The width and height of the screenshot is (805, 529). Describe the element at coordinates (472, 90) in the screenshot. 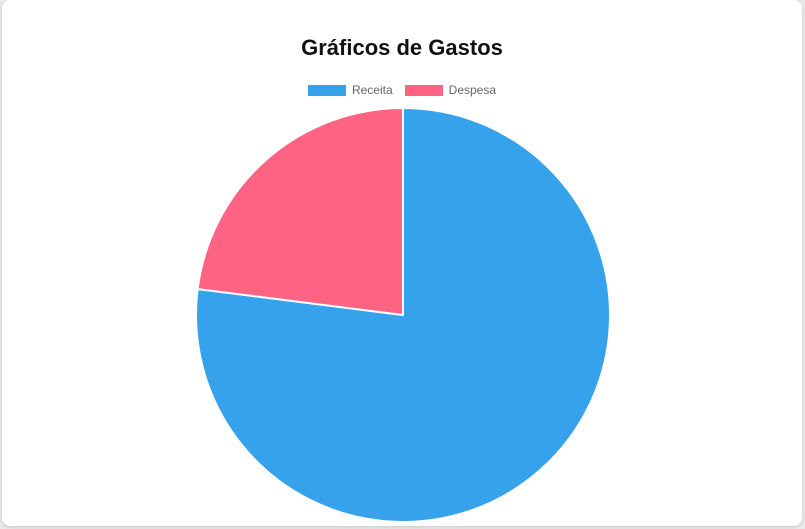

I see `legend-label-despesa: Despesa` at that location.